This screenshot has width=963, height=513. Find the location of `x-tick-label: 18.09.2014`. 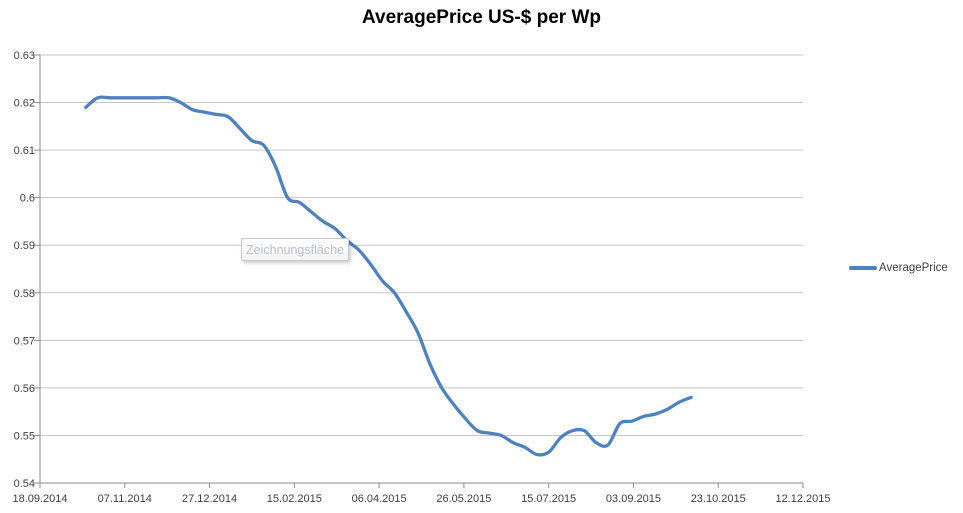

x-tick-label: 18.09.2014 is located at coordinates (39, 499).